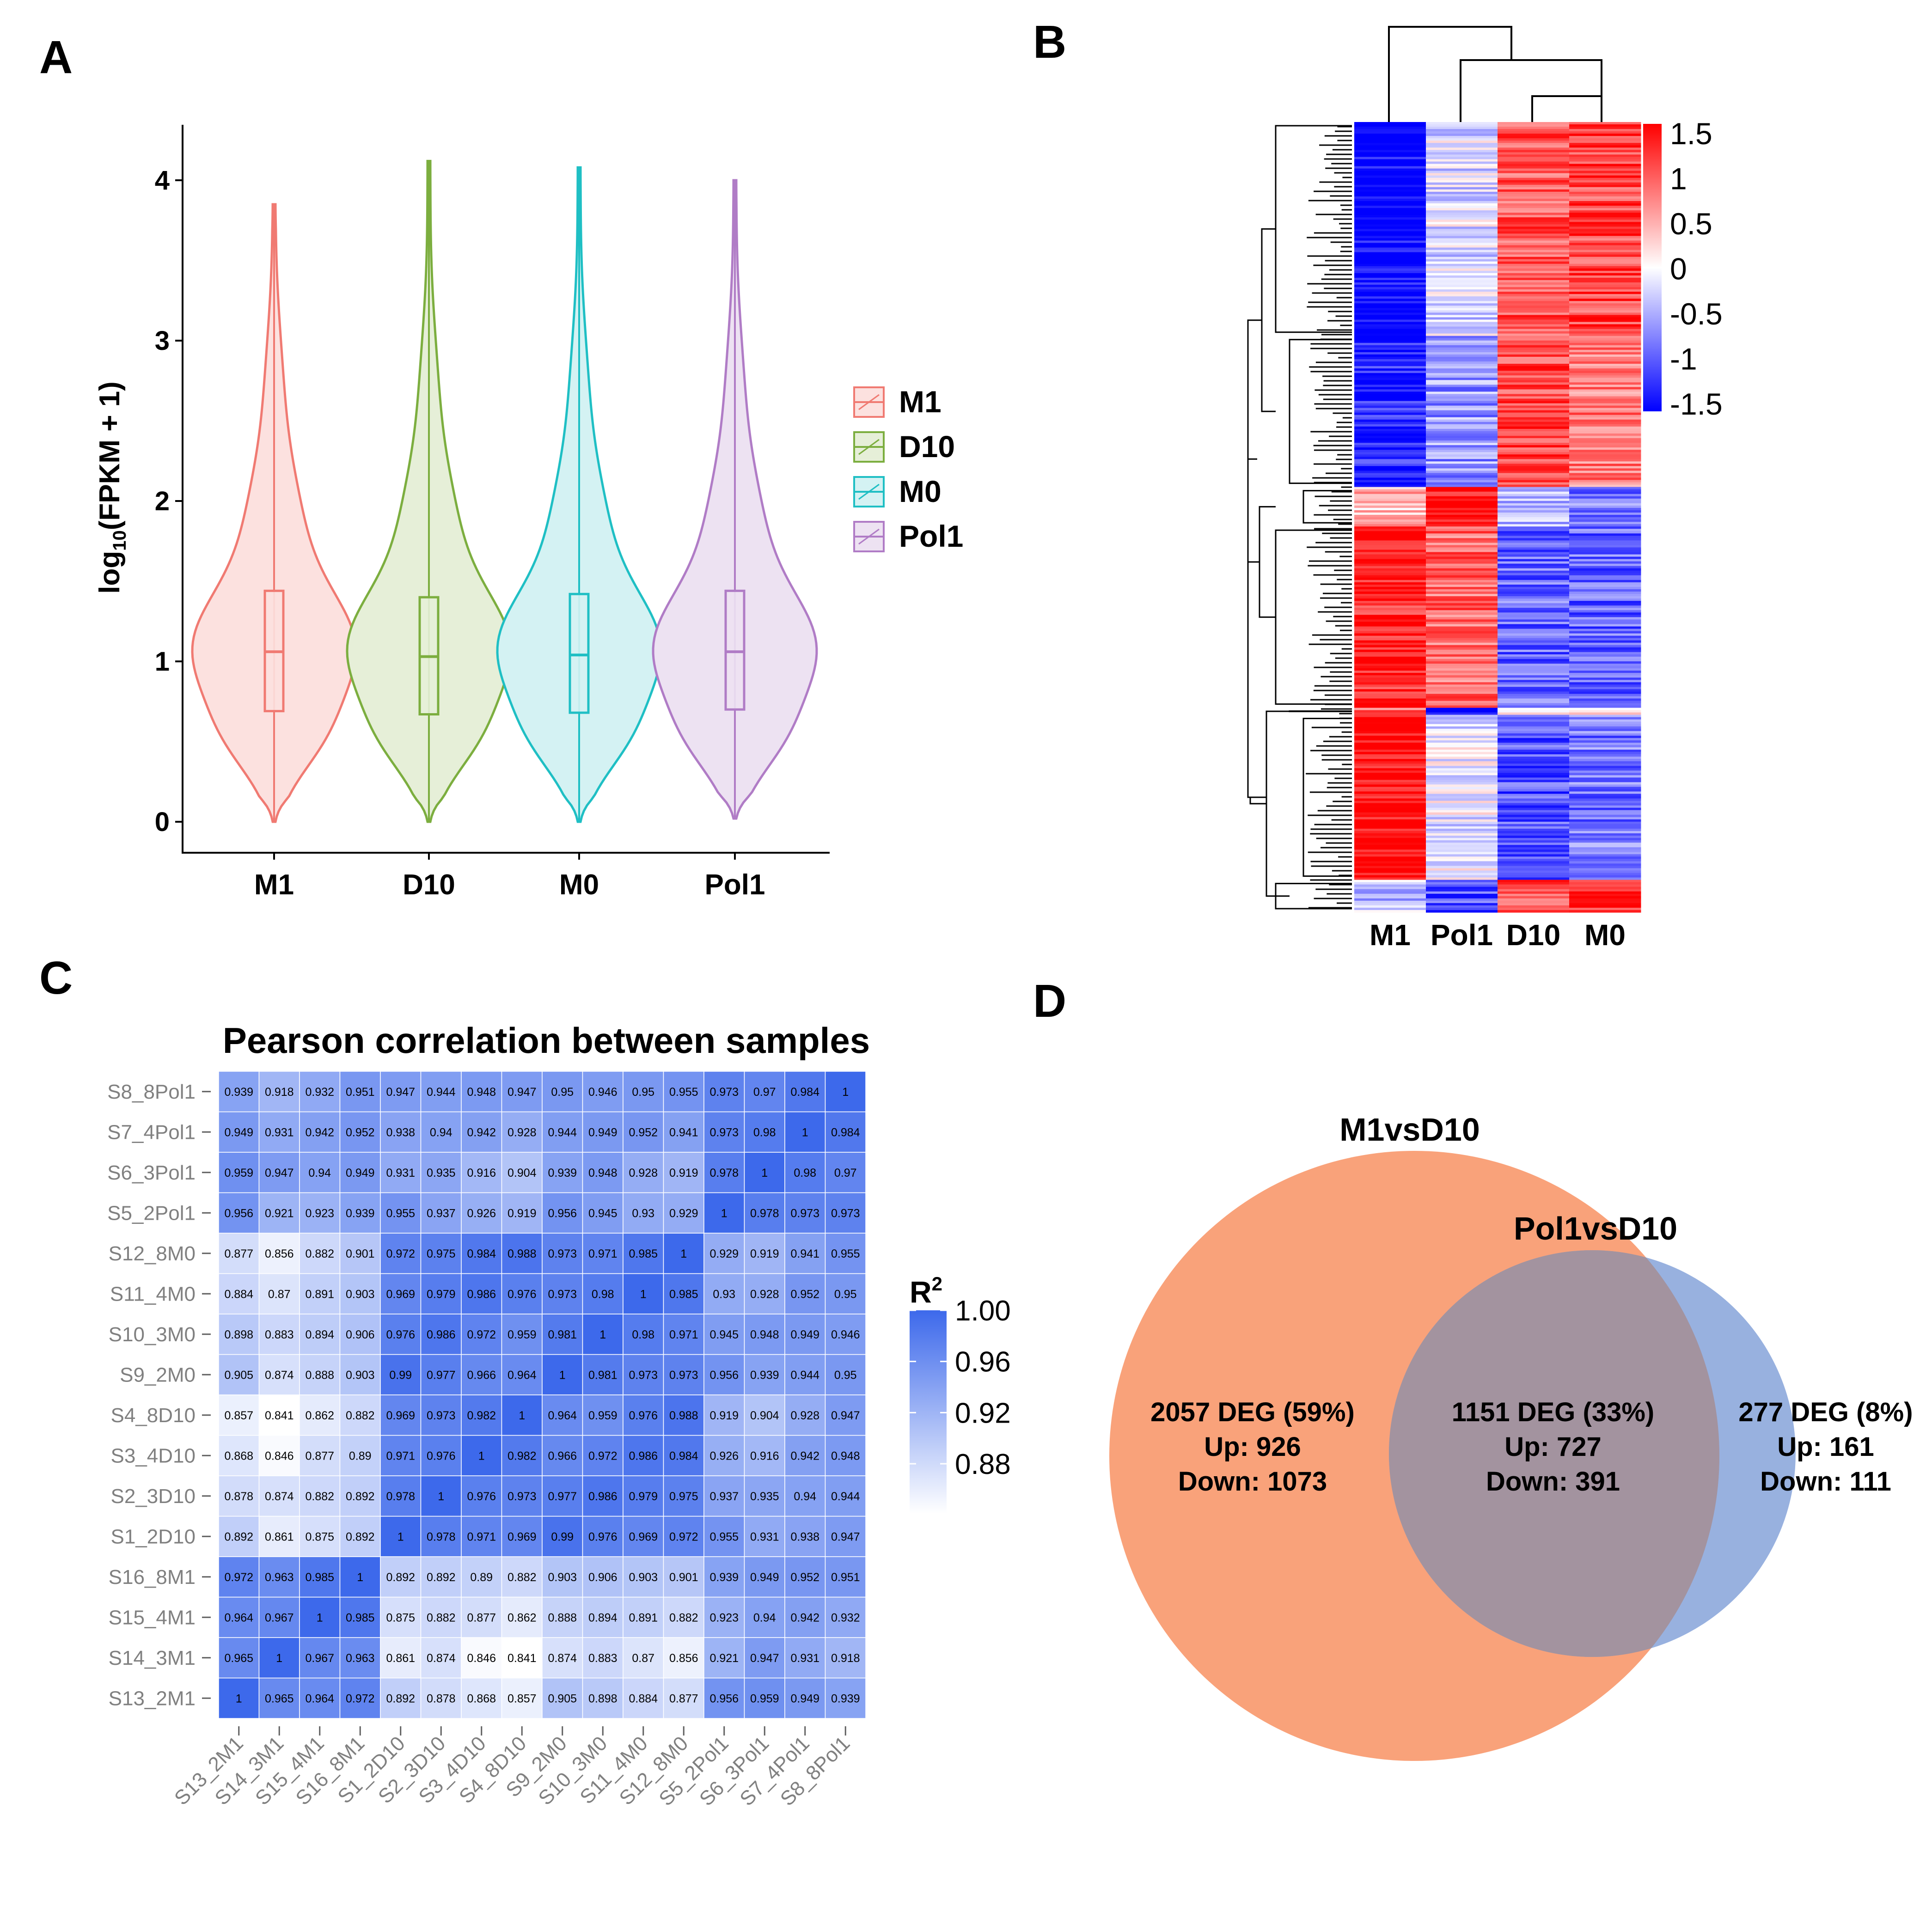 The width and height of the screenshot is (1932, 1919). I want to click on correlation-value: 0.937, so click(441, 1214).